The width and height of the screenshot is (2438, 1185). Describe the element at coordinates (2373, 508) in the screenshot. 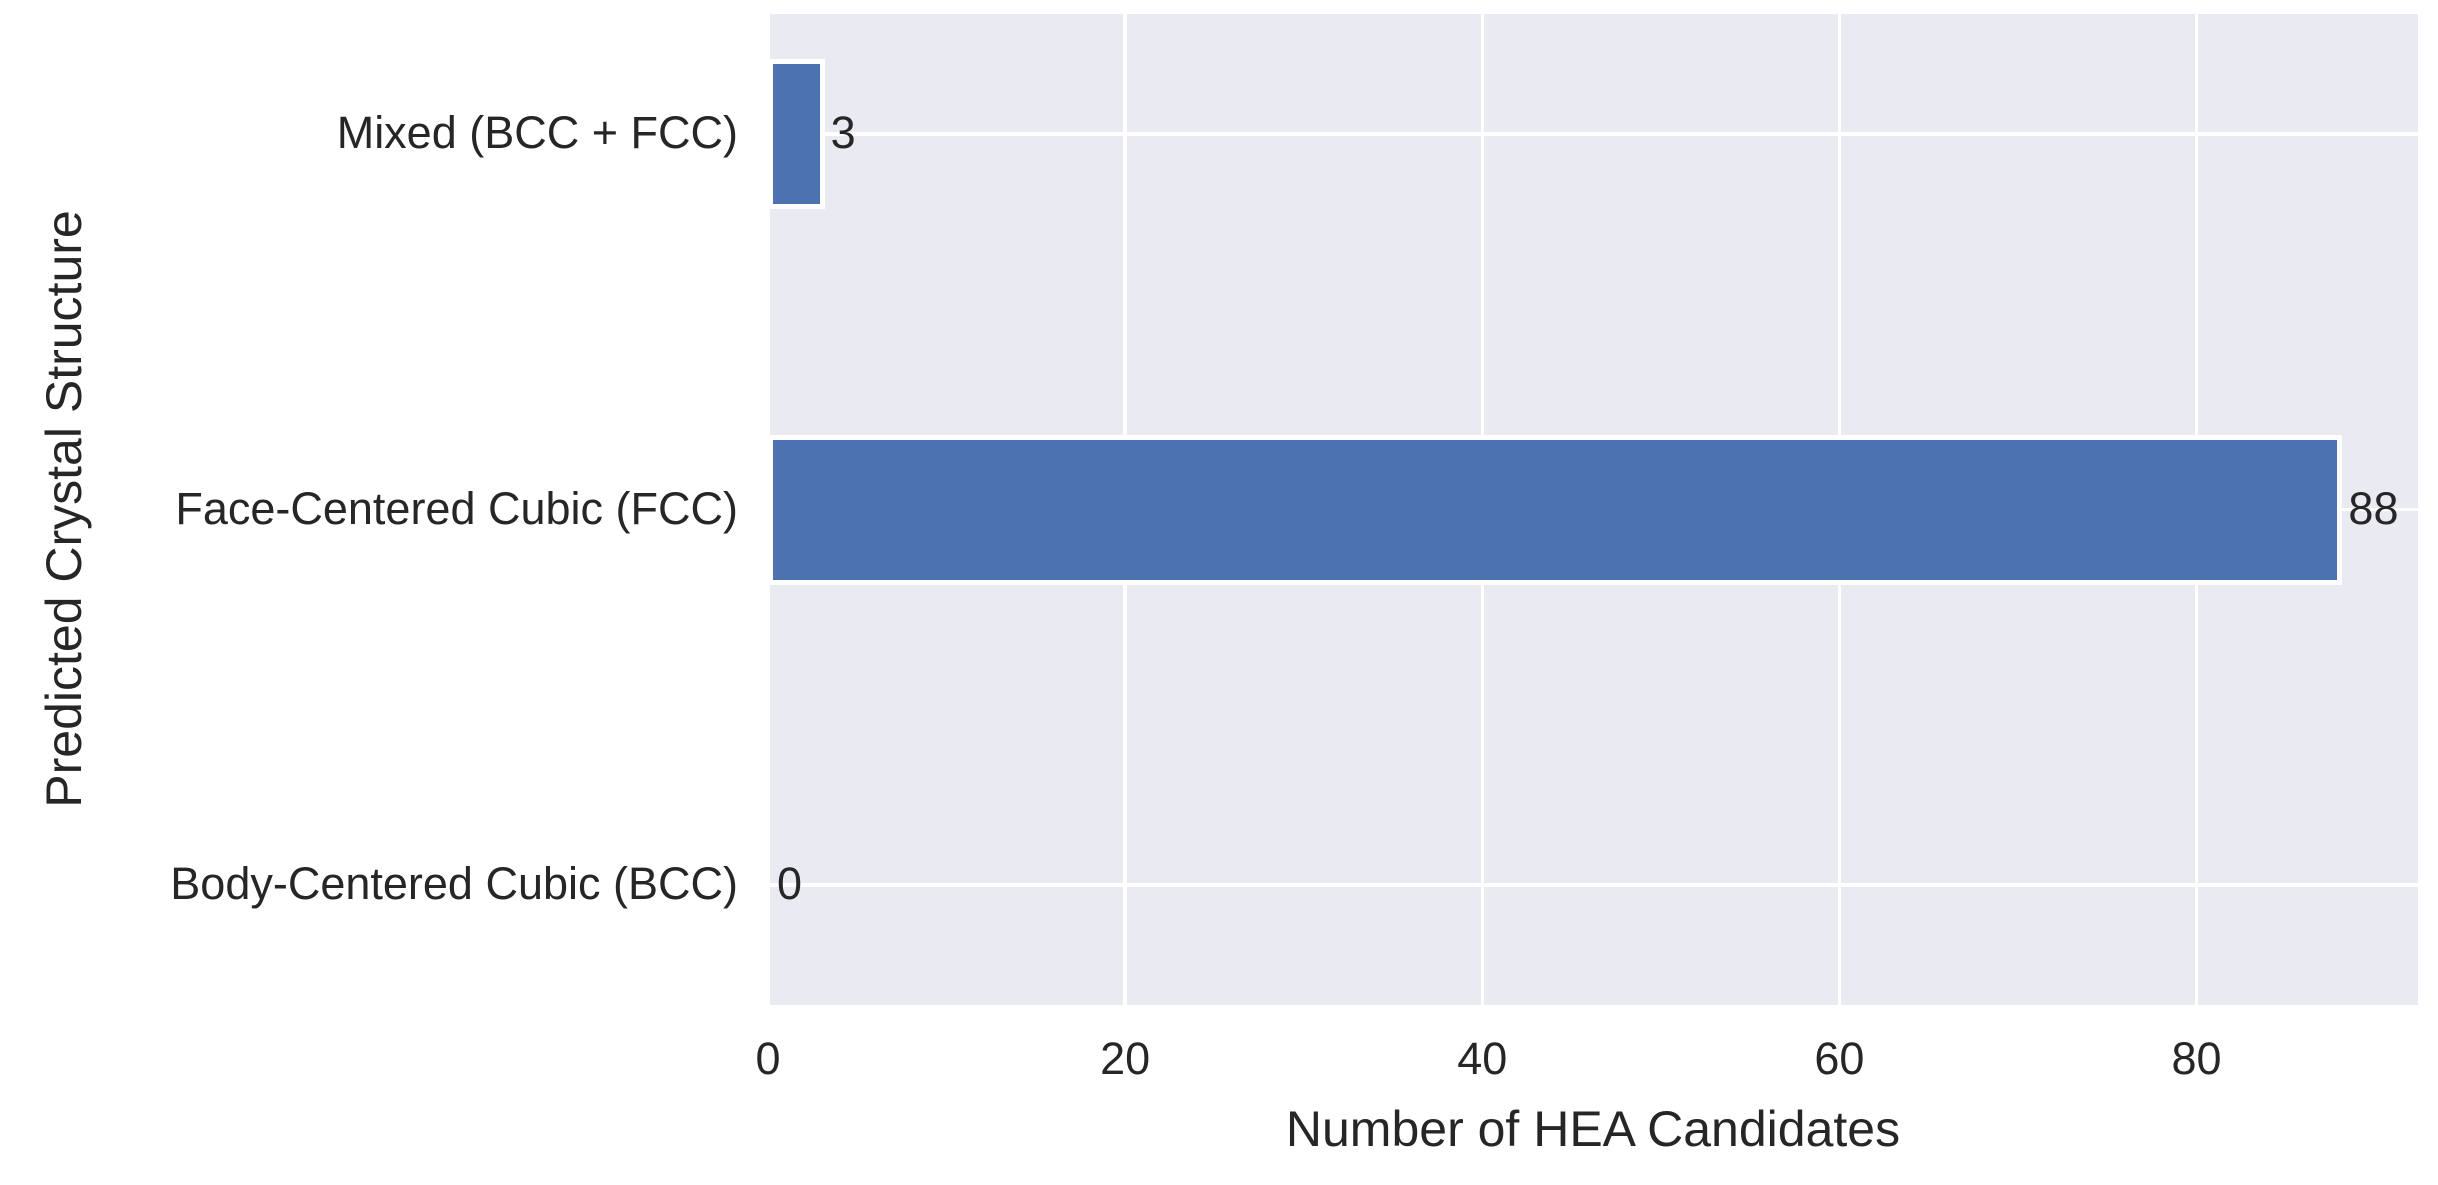

I see `bar-value-label: 88` at that location.